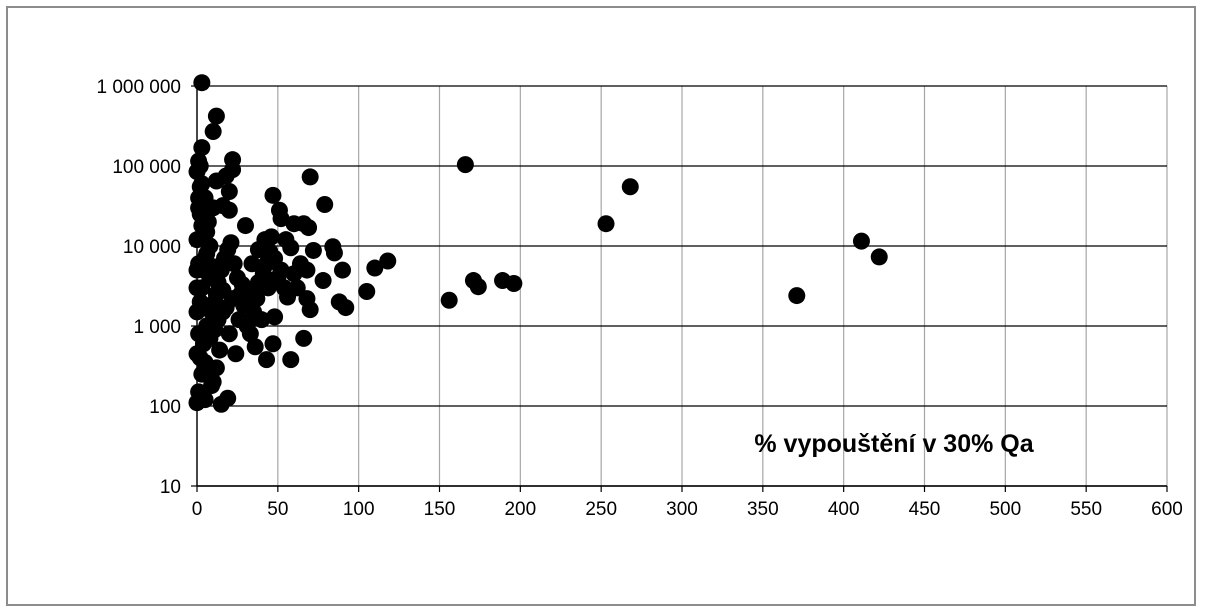 The width and height of the screenshot is (1206, 608). I want to click on x-tick-label: 0, so click(197, 509).